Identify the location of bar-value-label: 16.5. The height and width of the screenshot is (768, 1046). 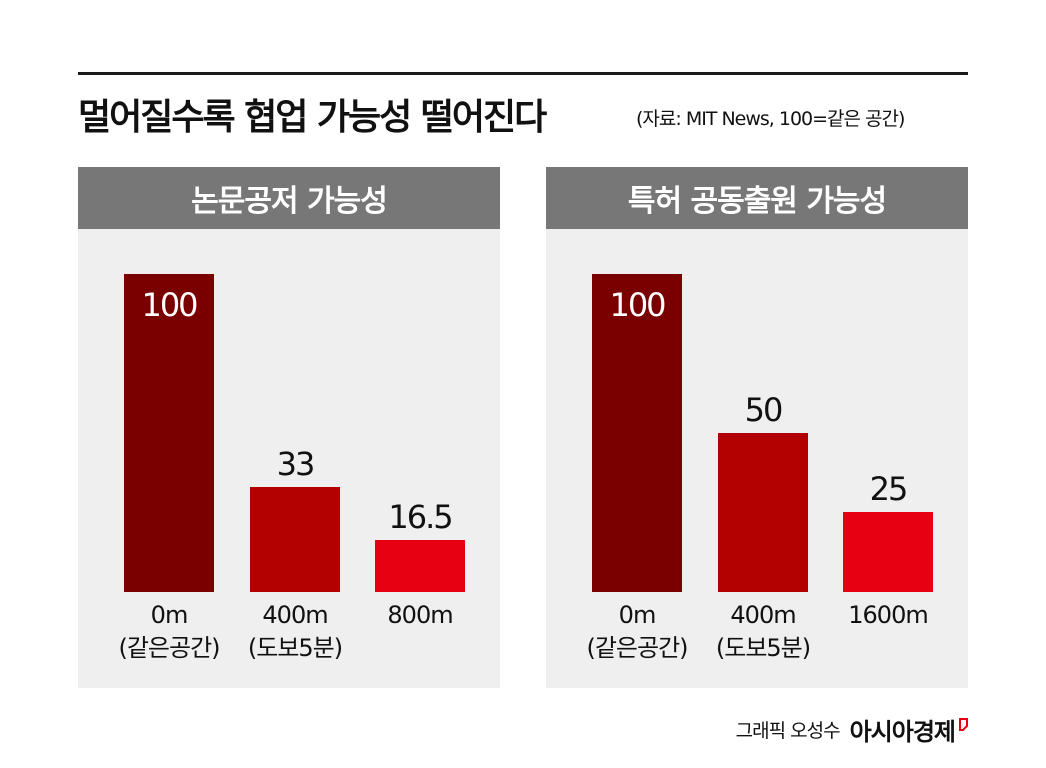
(420, 517).